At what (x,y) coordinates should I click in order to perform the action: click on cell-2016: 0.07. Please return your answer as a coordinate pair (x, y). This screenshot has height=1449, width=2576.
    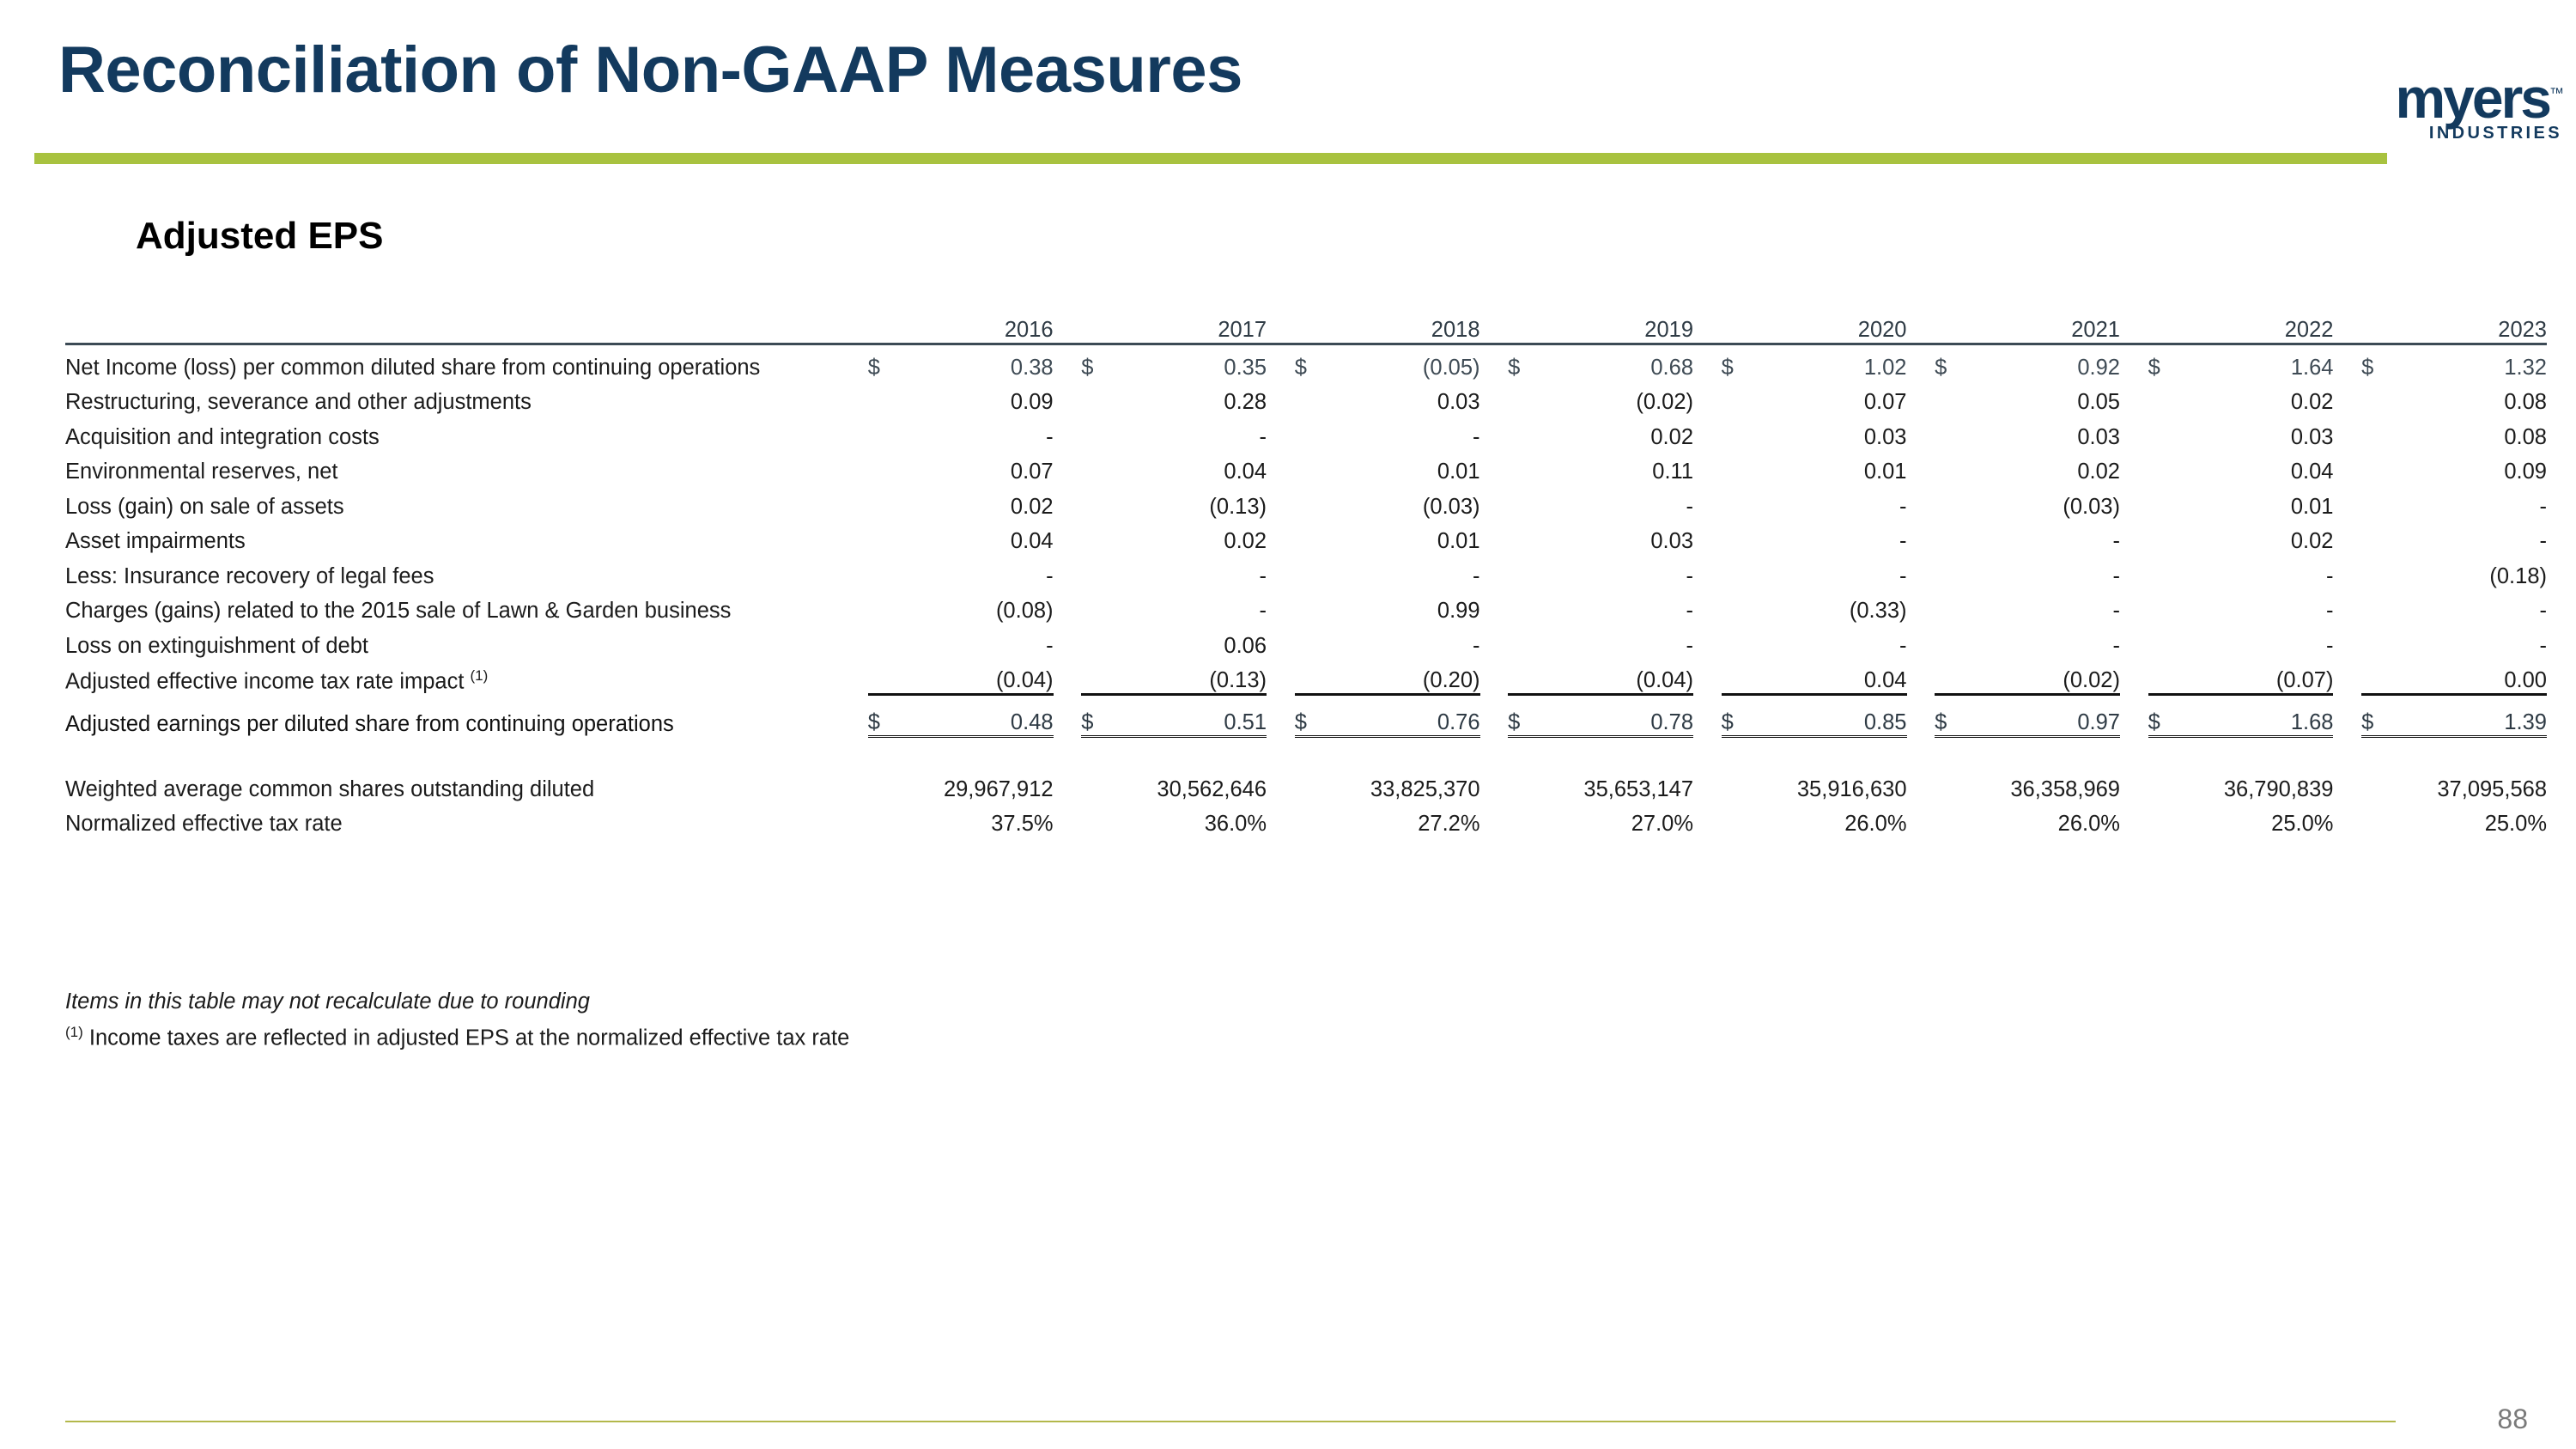
    Looking at the image, I should click on (1032, 472).